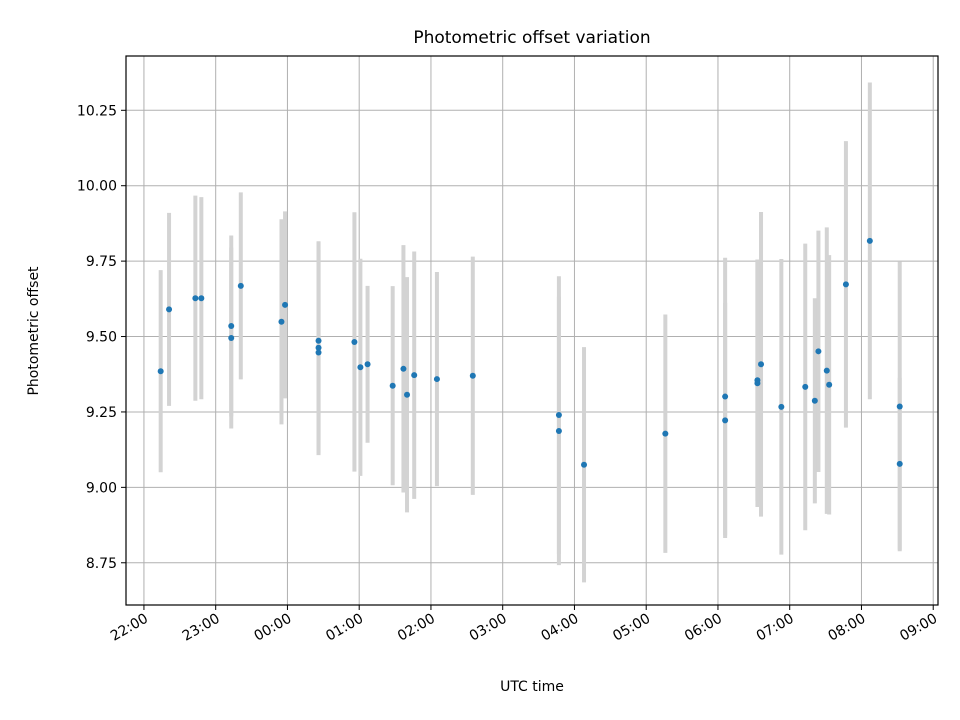 The height and width of the screenshot is (720, 960). What do you see at coordinates (97, 111) in the screenshot?
I see `y-tick-label: 10.25` at bounding box center [97, 111].